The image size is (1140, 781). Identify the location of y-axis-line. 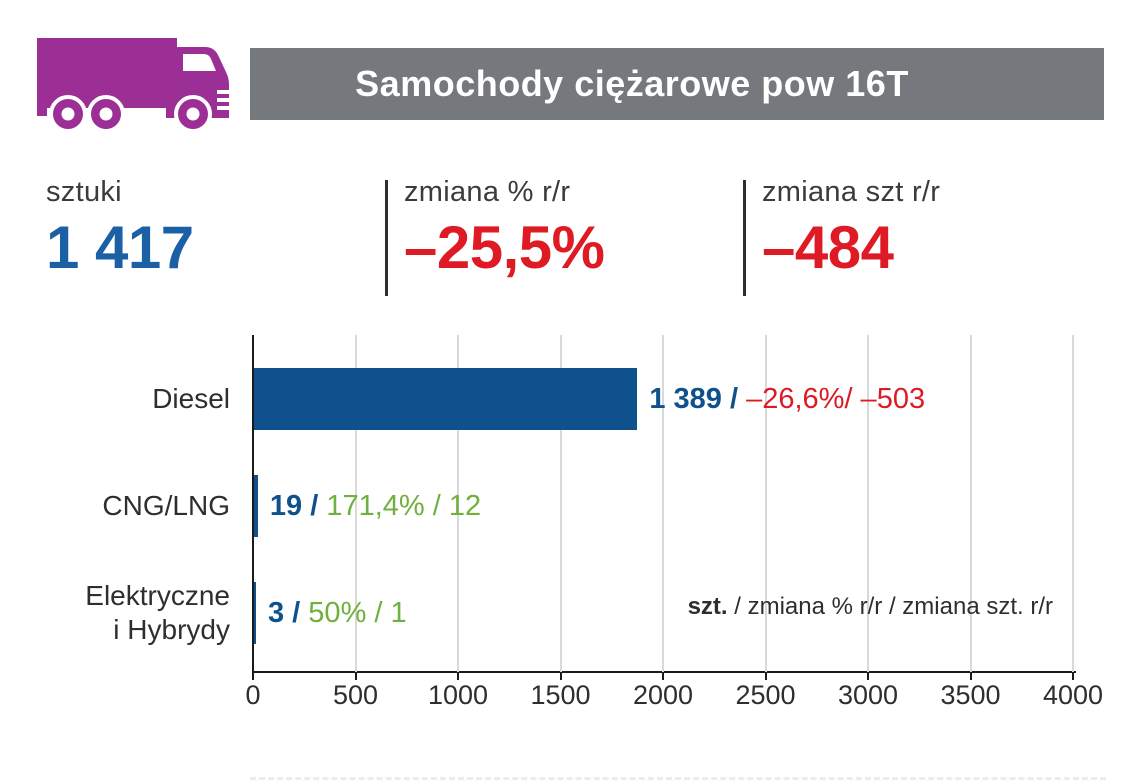
(253, 504).